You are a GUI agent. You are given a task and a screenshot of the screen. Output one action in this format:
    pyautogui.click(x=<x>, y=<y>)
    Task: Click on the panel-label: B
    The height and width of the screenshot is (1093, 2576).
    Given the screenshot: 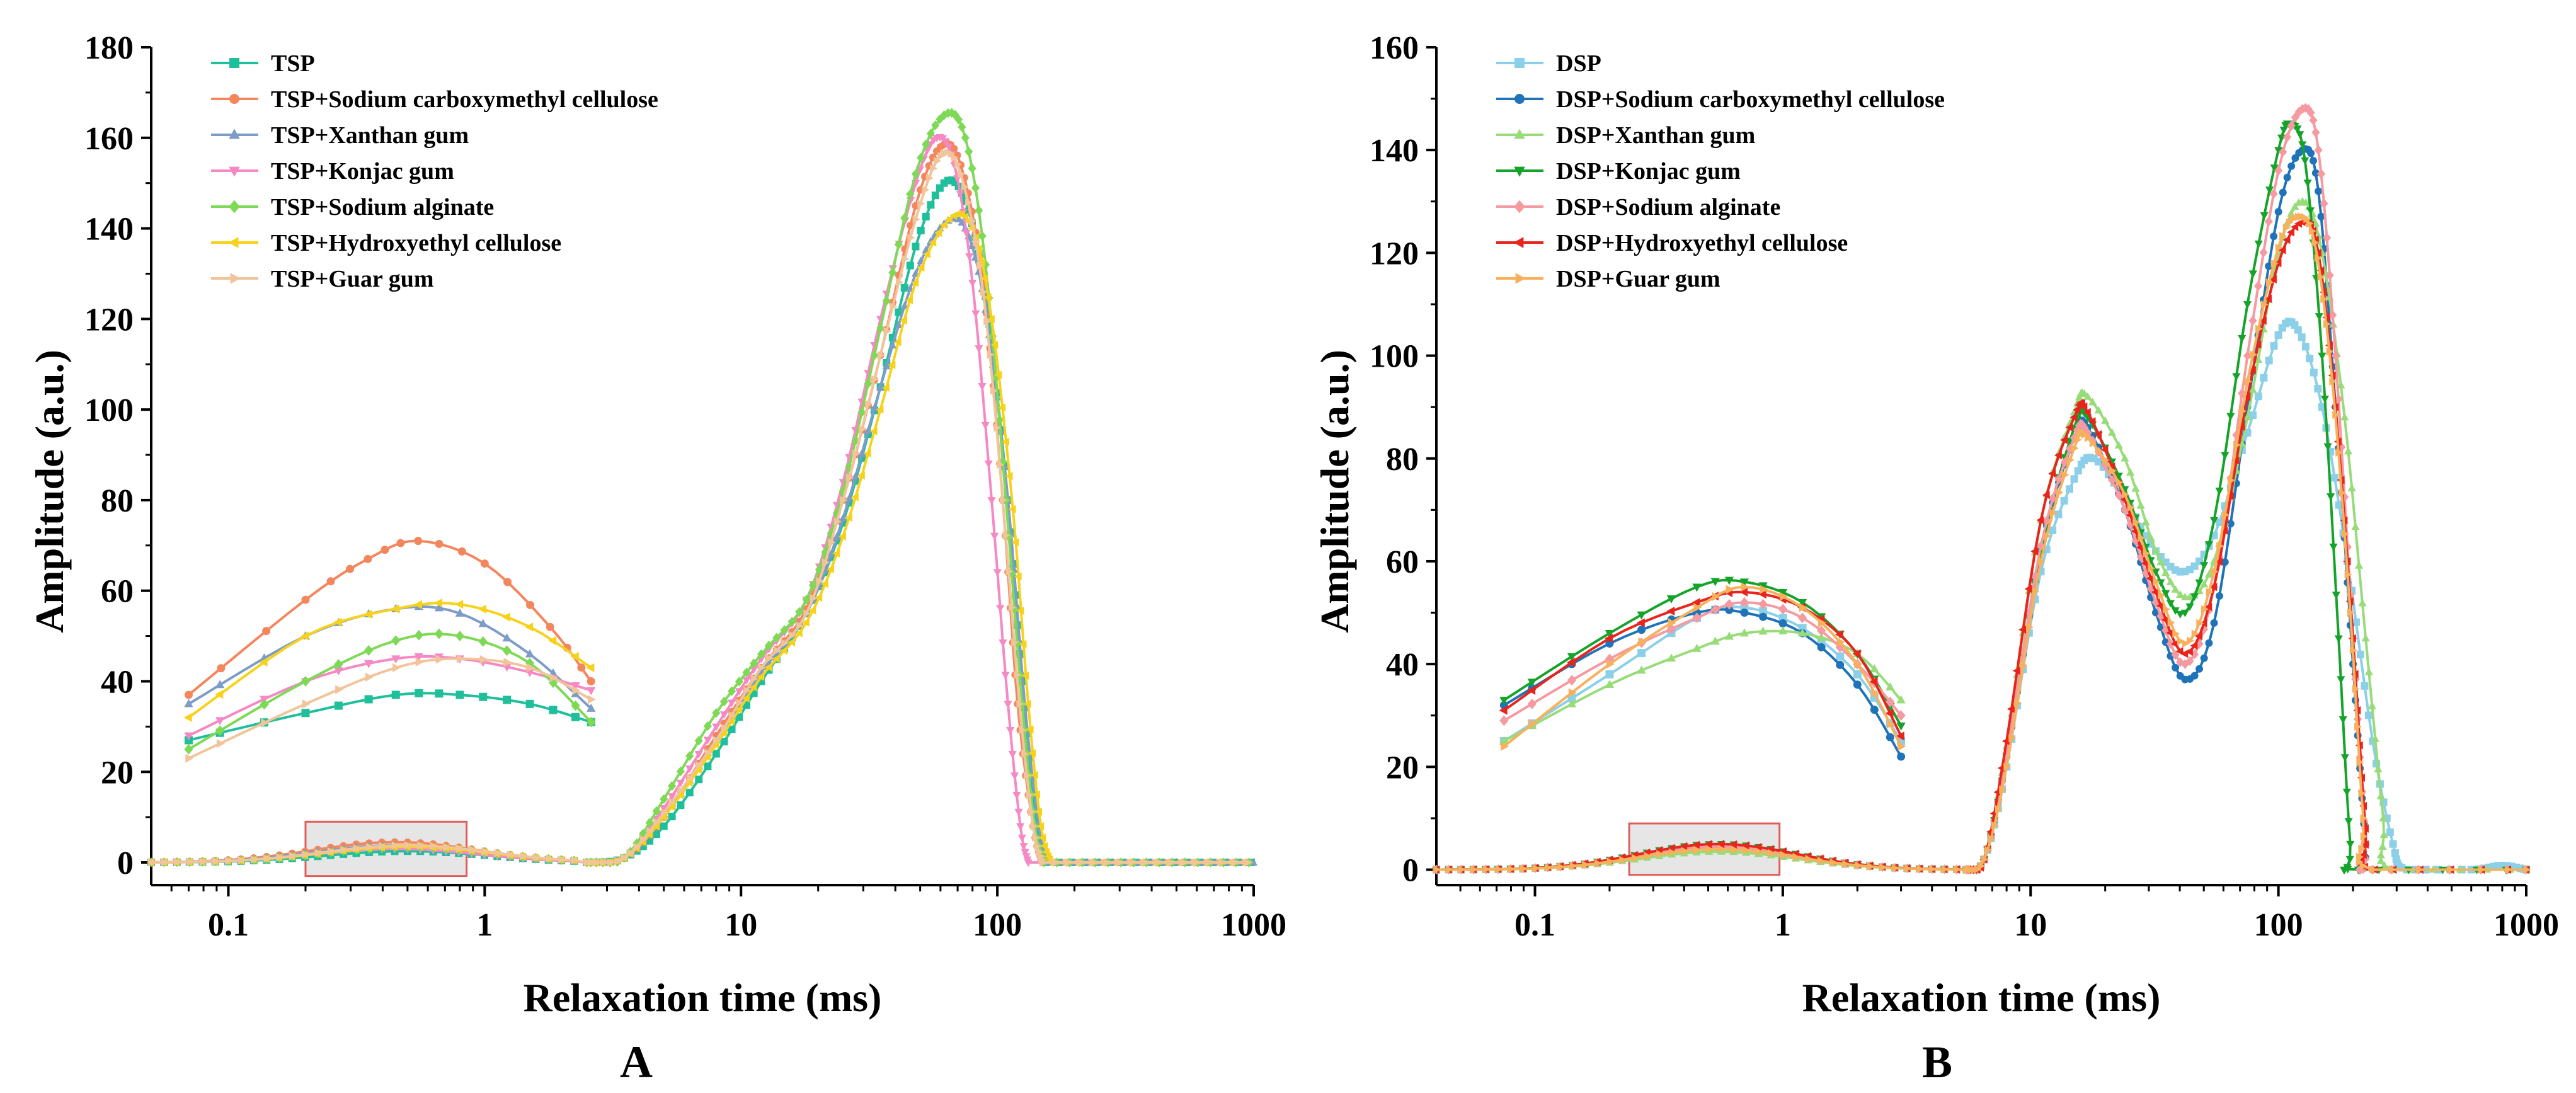 What is the action you would take?
    pyautogui.click(x=1937, y=1062)
    